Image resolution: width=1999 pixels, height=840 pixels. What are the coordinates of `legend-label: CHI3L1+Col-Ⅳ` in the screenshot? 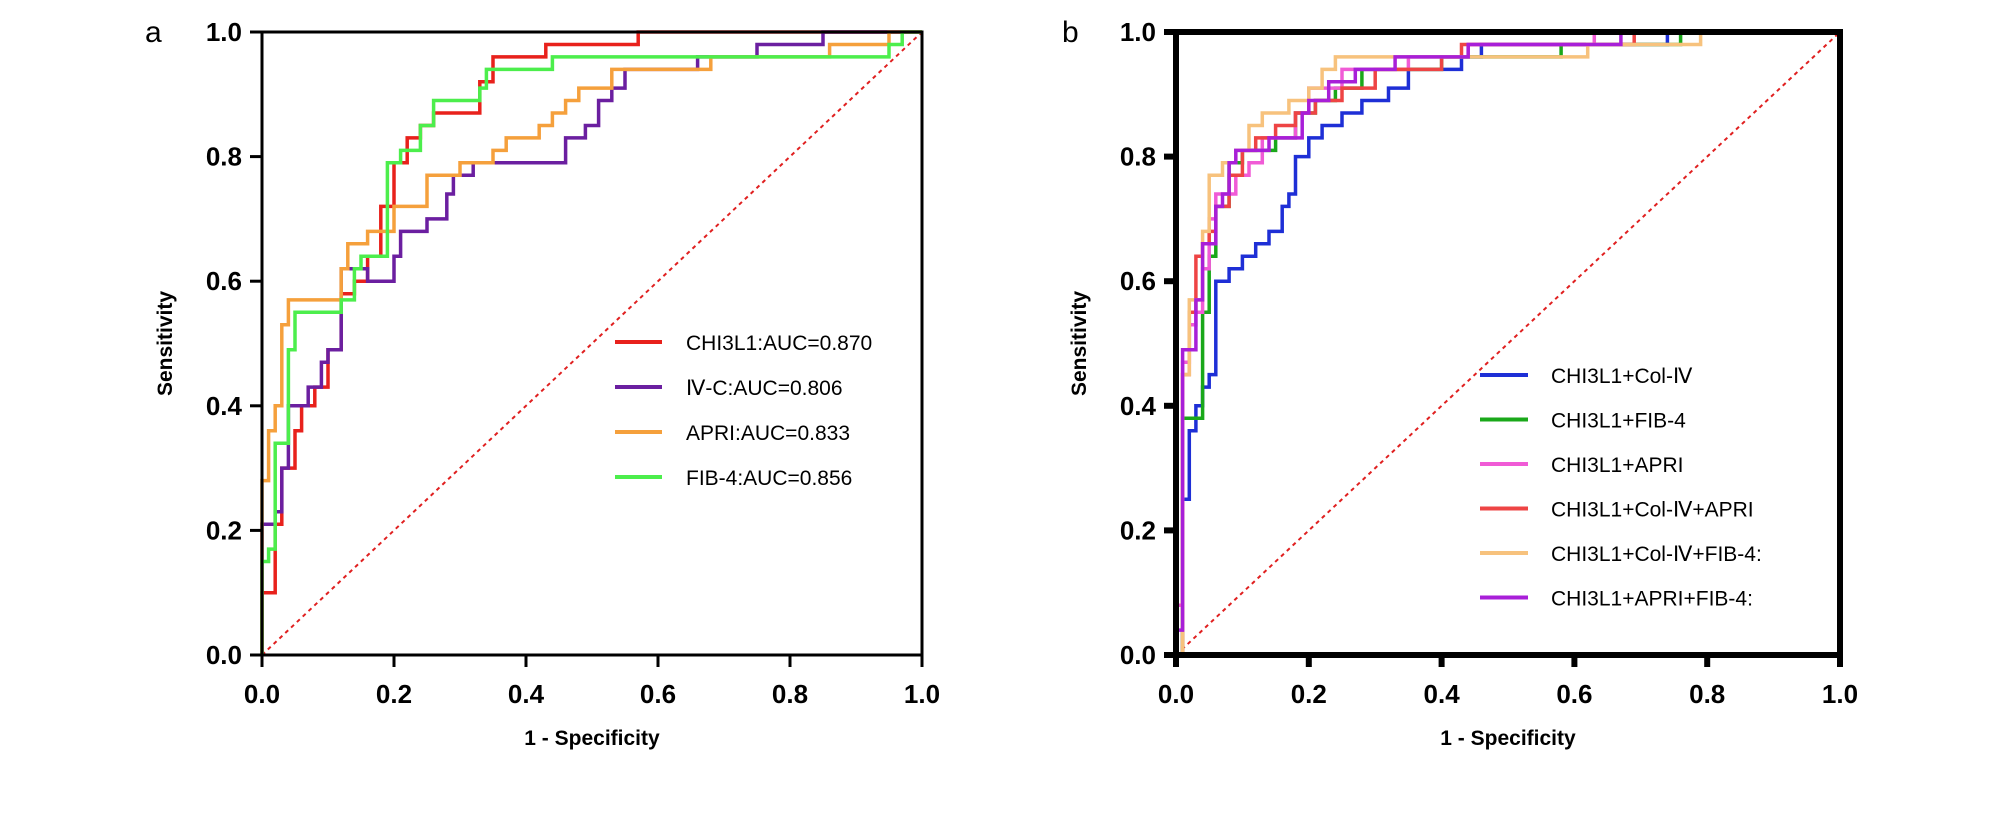 It's located at (1622, 376).